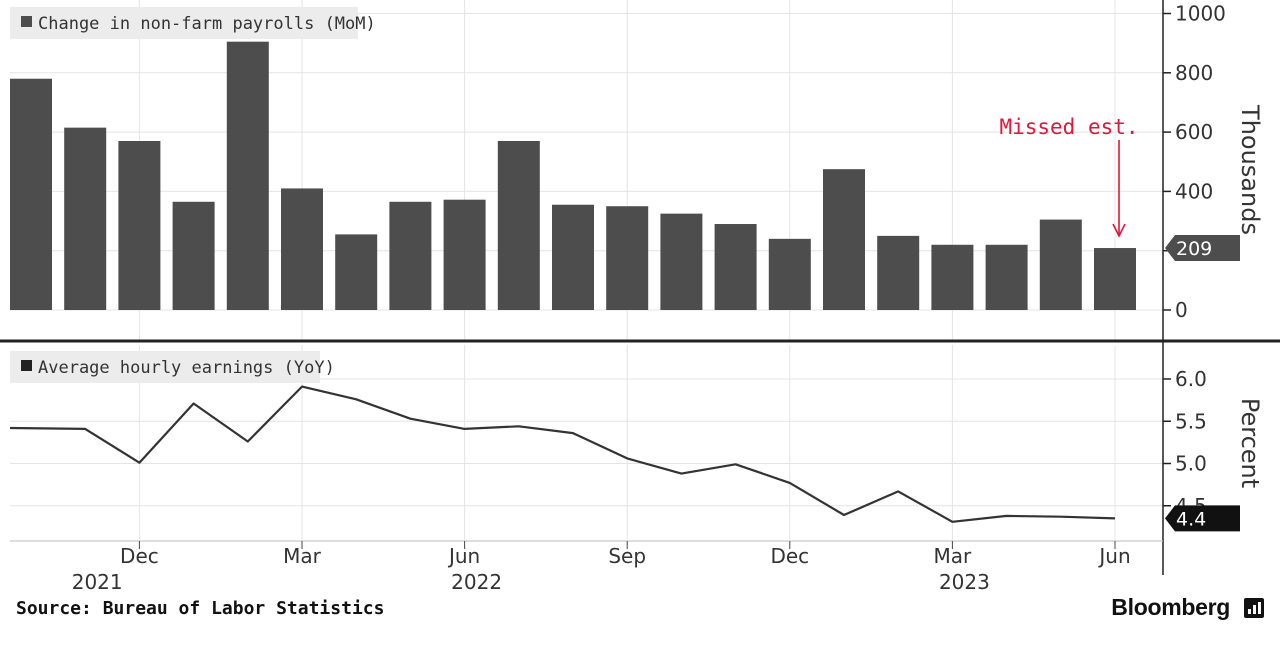  Describe the element at coordinates (1170, 607) in the screenshot. I see `brand-name: Bloomberg` at that location.